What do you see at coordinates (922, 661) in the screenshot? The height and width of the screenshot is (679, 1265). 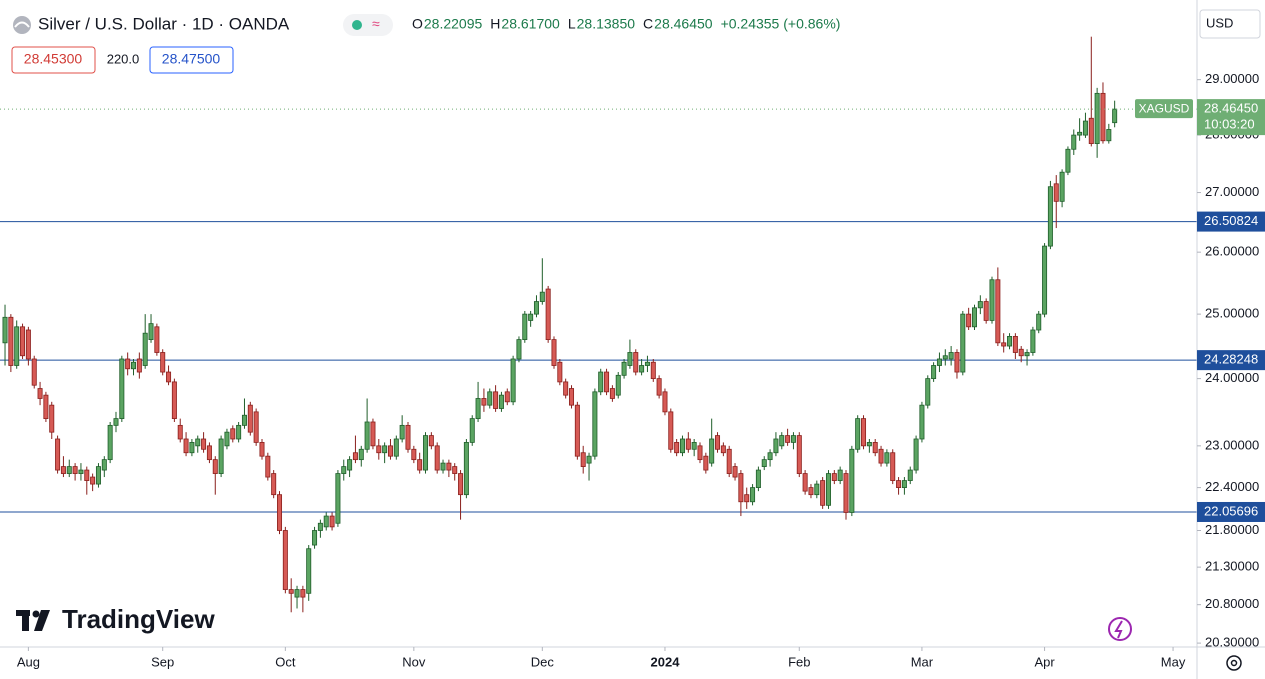 I see `x-tick-label: Mar` at bounding box center [922, 661].